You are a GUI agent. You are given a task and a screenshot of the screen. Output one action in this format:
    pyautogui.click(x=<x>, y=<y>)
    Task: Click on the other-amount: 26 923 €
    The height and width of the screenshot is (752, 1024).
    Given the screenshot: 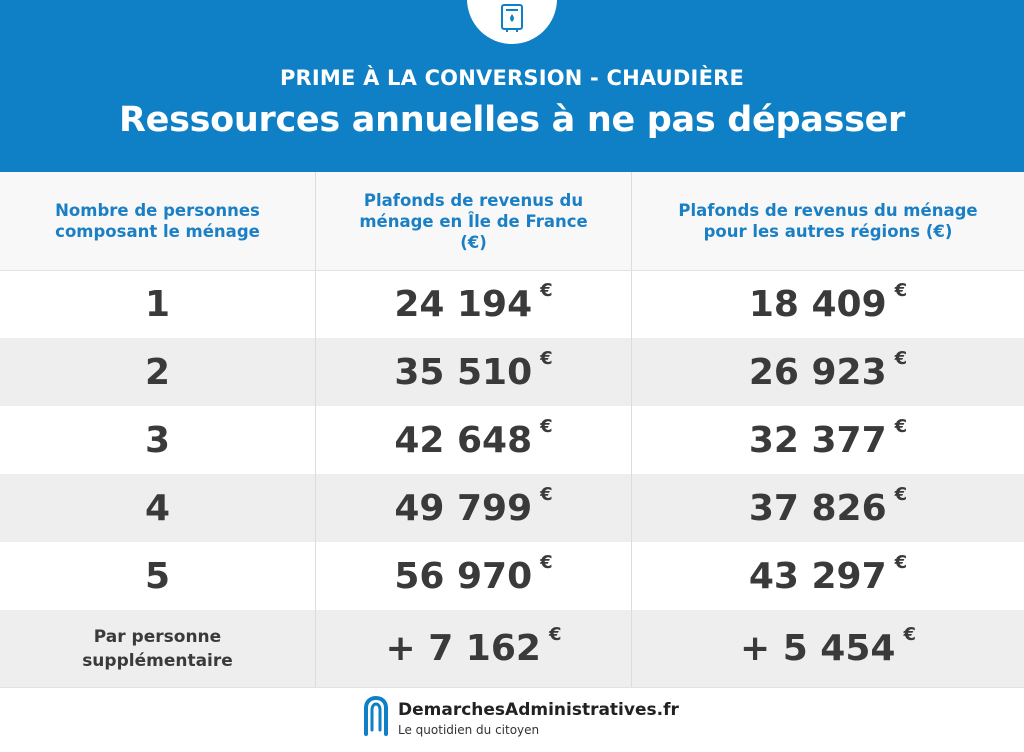 What is the action you would take?
    pyautogui.click(x=828, y=370)
    